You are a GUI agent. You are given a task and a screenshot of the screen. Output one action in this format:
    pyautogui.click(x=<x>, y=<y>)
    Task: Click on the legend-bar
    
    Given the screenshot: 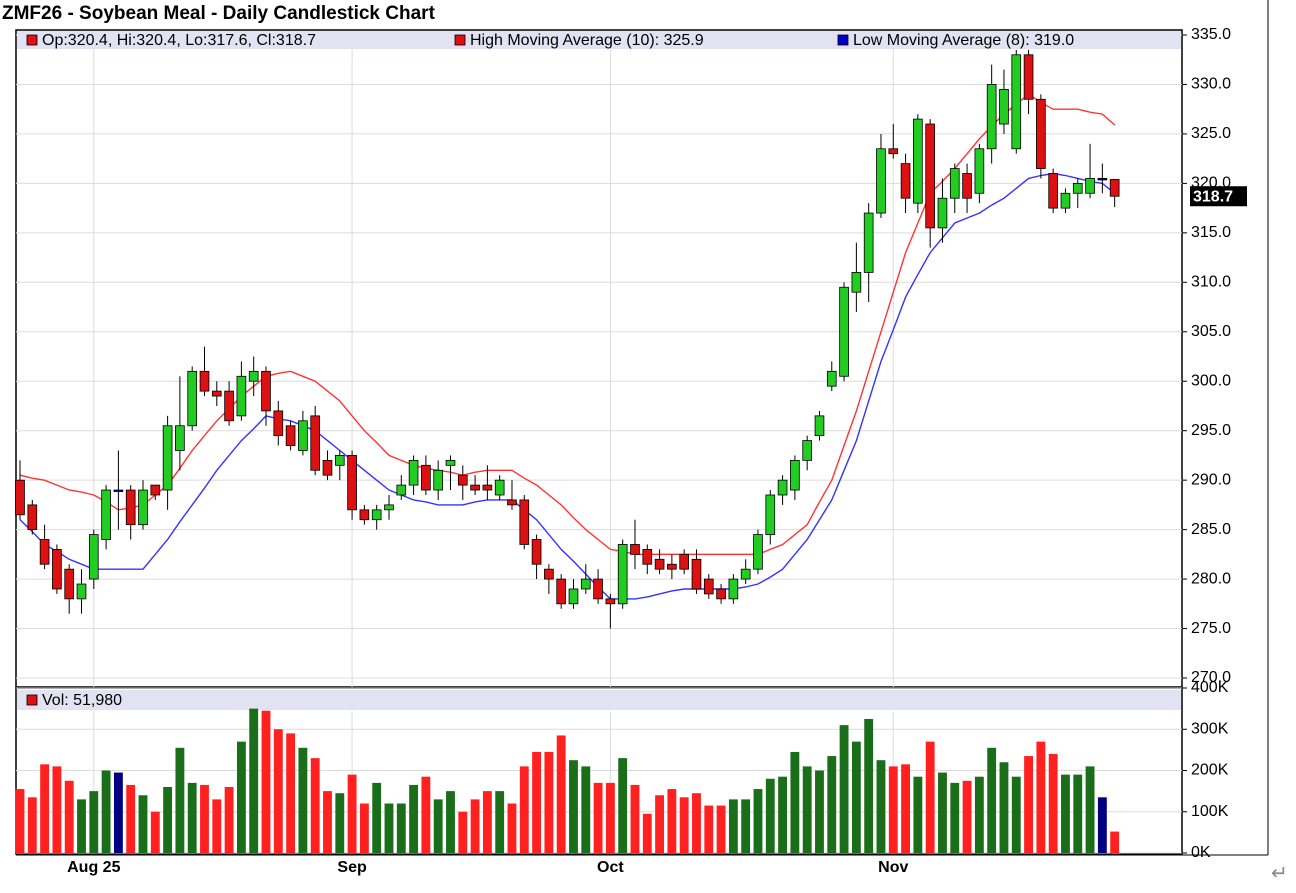 What is the action you would take?
    pyautogui.click(x=599, y=40)
    